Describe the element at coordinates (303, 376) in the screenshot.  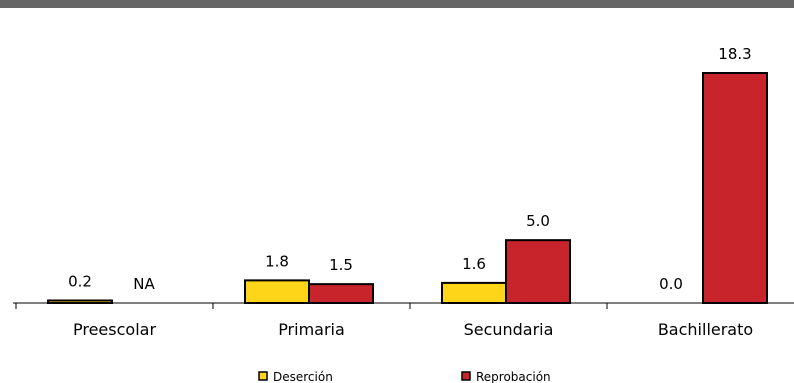
I see `legend-label: Deserción` at that location.